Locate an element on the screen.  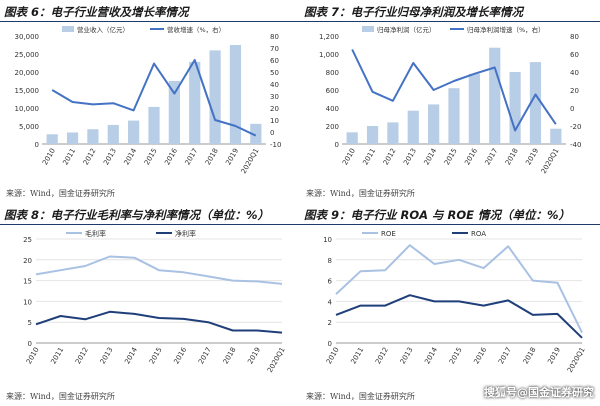
y-tick: 8 is located at coordinates (330, 261).